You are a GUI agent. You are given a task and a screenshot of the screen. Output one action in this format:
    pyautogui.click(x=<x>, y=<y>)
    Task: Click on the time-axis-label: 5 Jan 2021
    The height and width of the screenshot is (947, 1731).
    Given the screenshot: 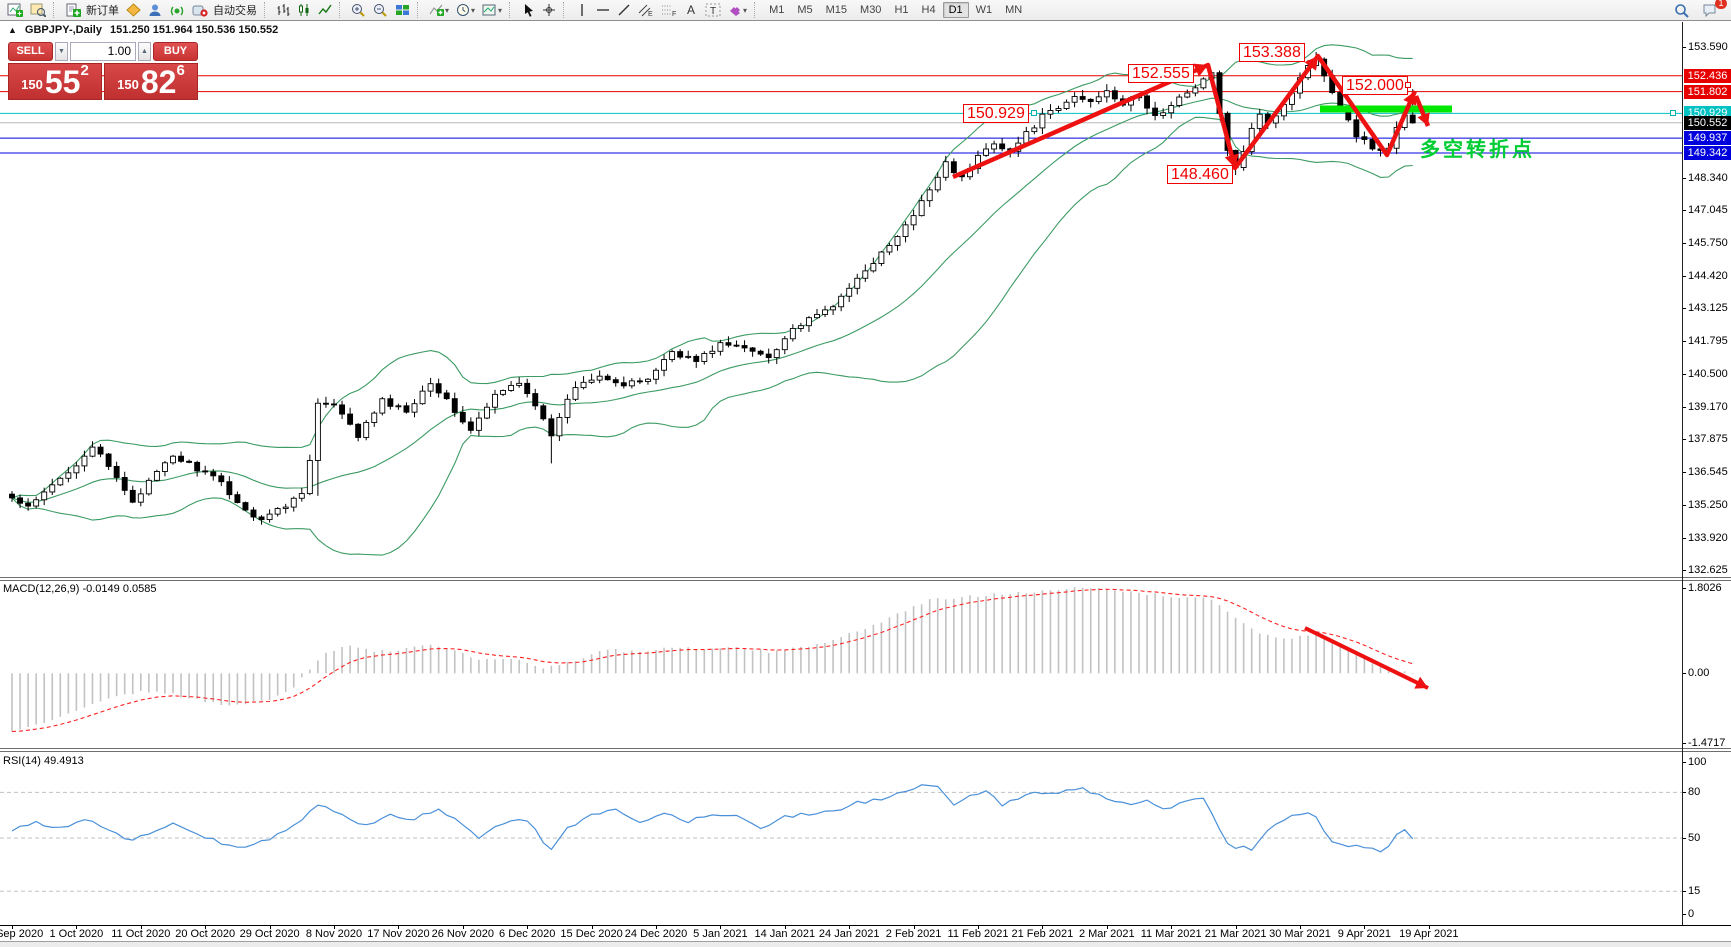 What is the action you would take?
    pyautogui.click(x=720, y=934)
    